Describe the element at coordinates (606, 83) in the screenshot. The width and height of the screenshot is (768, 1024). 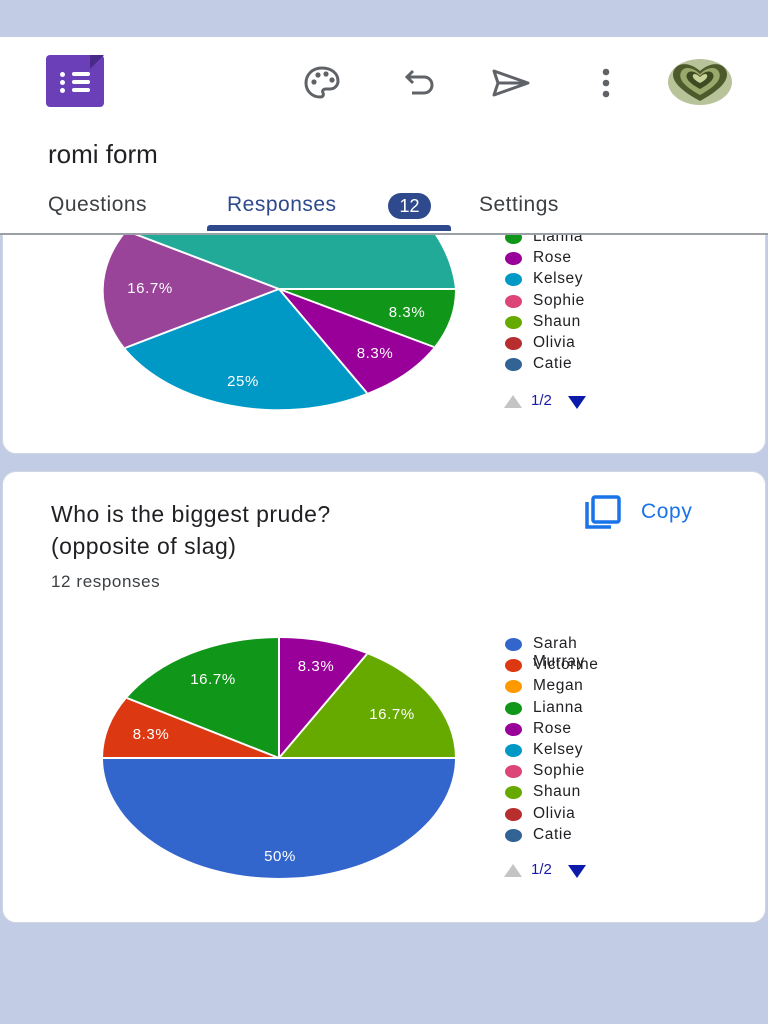
I see `more-vert-icon` at that location.